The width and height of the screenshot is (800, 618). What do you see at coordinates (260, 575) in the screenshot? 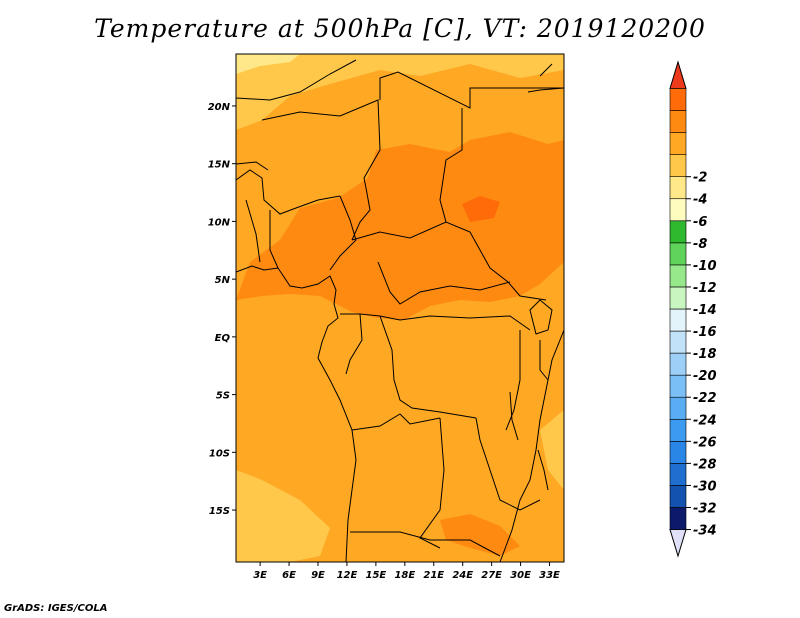
I see `lon-tick-label: 3E` at bounding box center [260, 575].